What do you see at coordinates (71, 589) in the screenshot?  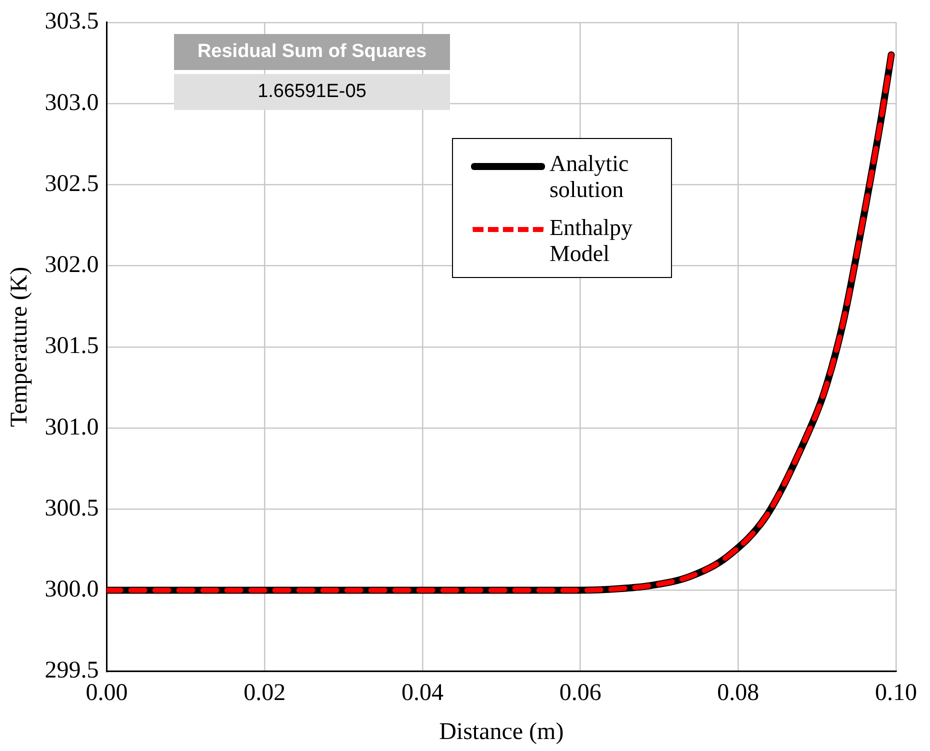 I see `y-tick-label: 300.0` at bounding box center [71, 589].